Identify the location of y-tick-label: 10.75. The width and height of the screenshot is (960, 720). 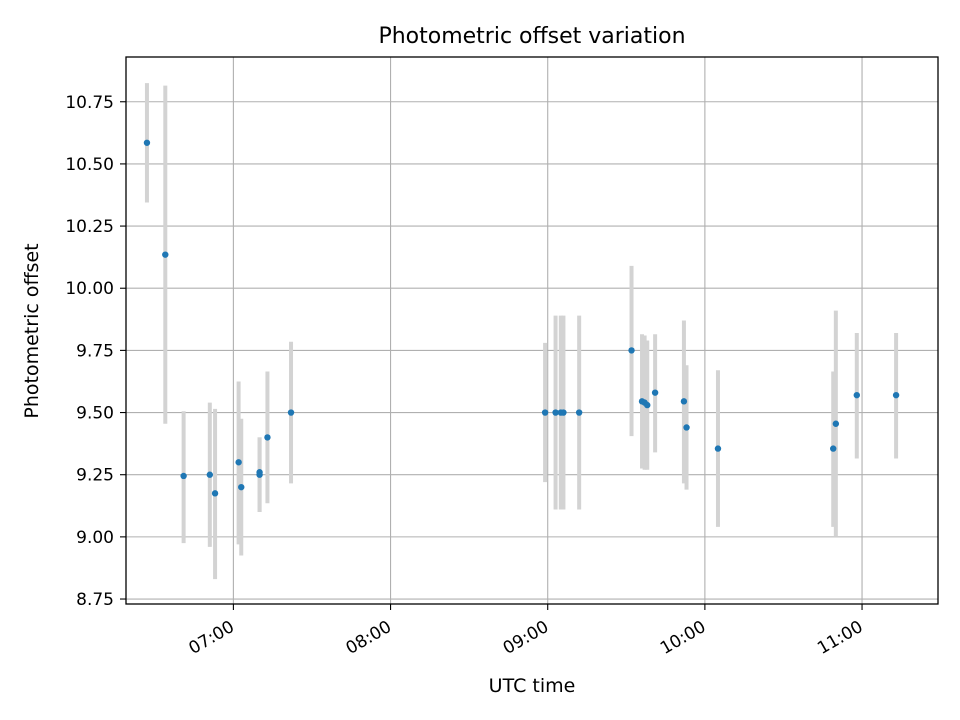
(89, 103).